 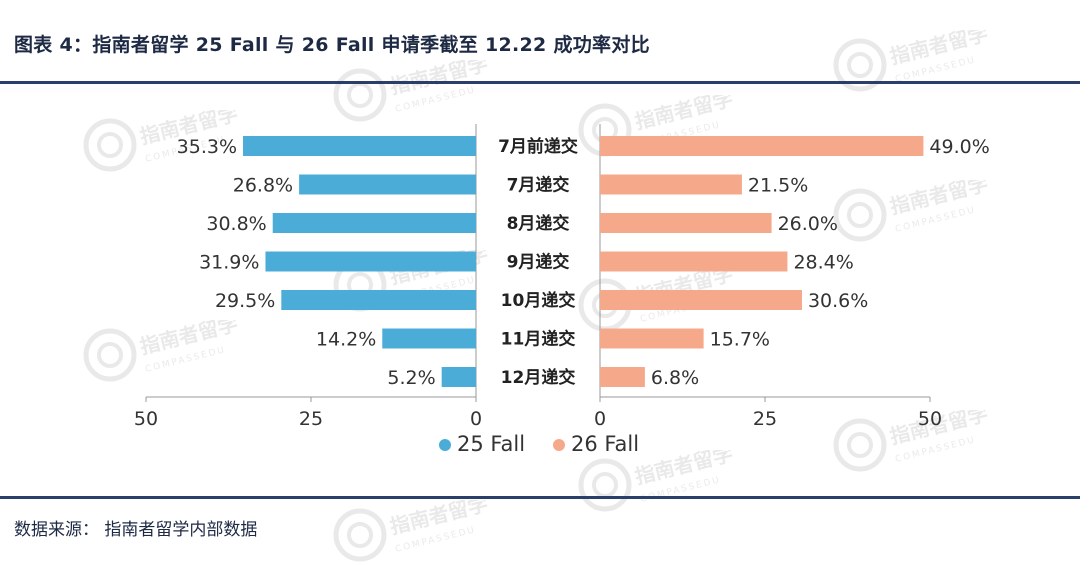 What do you see at coordinates (346, 340) in the screenshot?
I see `data-label-25-fall: 14.2%` at bounding box center [346, 340].